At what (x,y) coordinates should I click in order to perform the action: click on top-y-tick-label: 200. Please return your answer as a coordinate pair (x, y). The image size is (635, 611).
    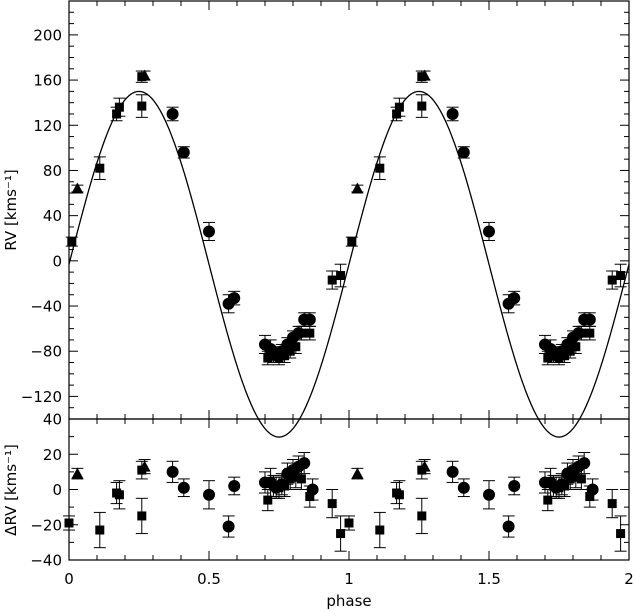
    Looking at the image, I should click on (47, 35).